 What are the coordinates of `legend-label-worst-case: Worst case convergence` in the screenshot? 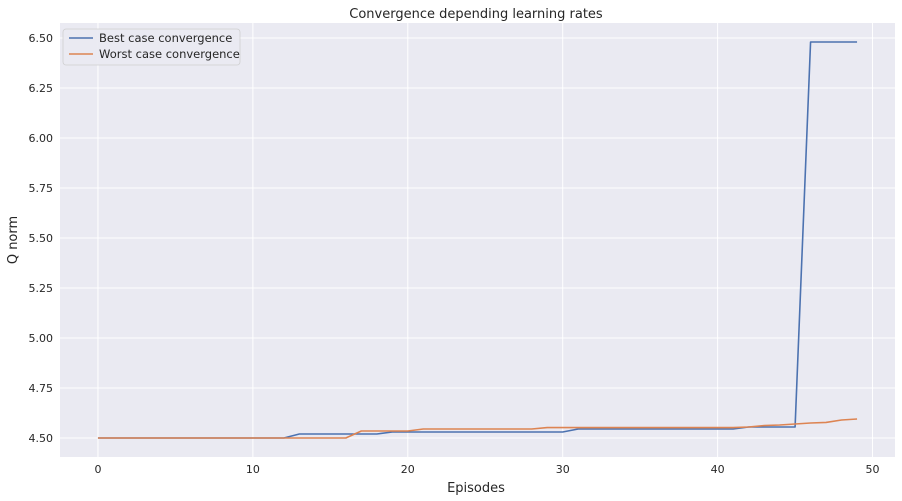 It's located at (169, 54).